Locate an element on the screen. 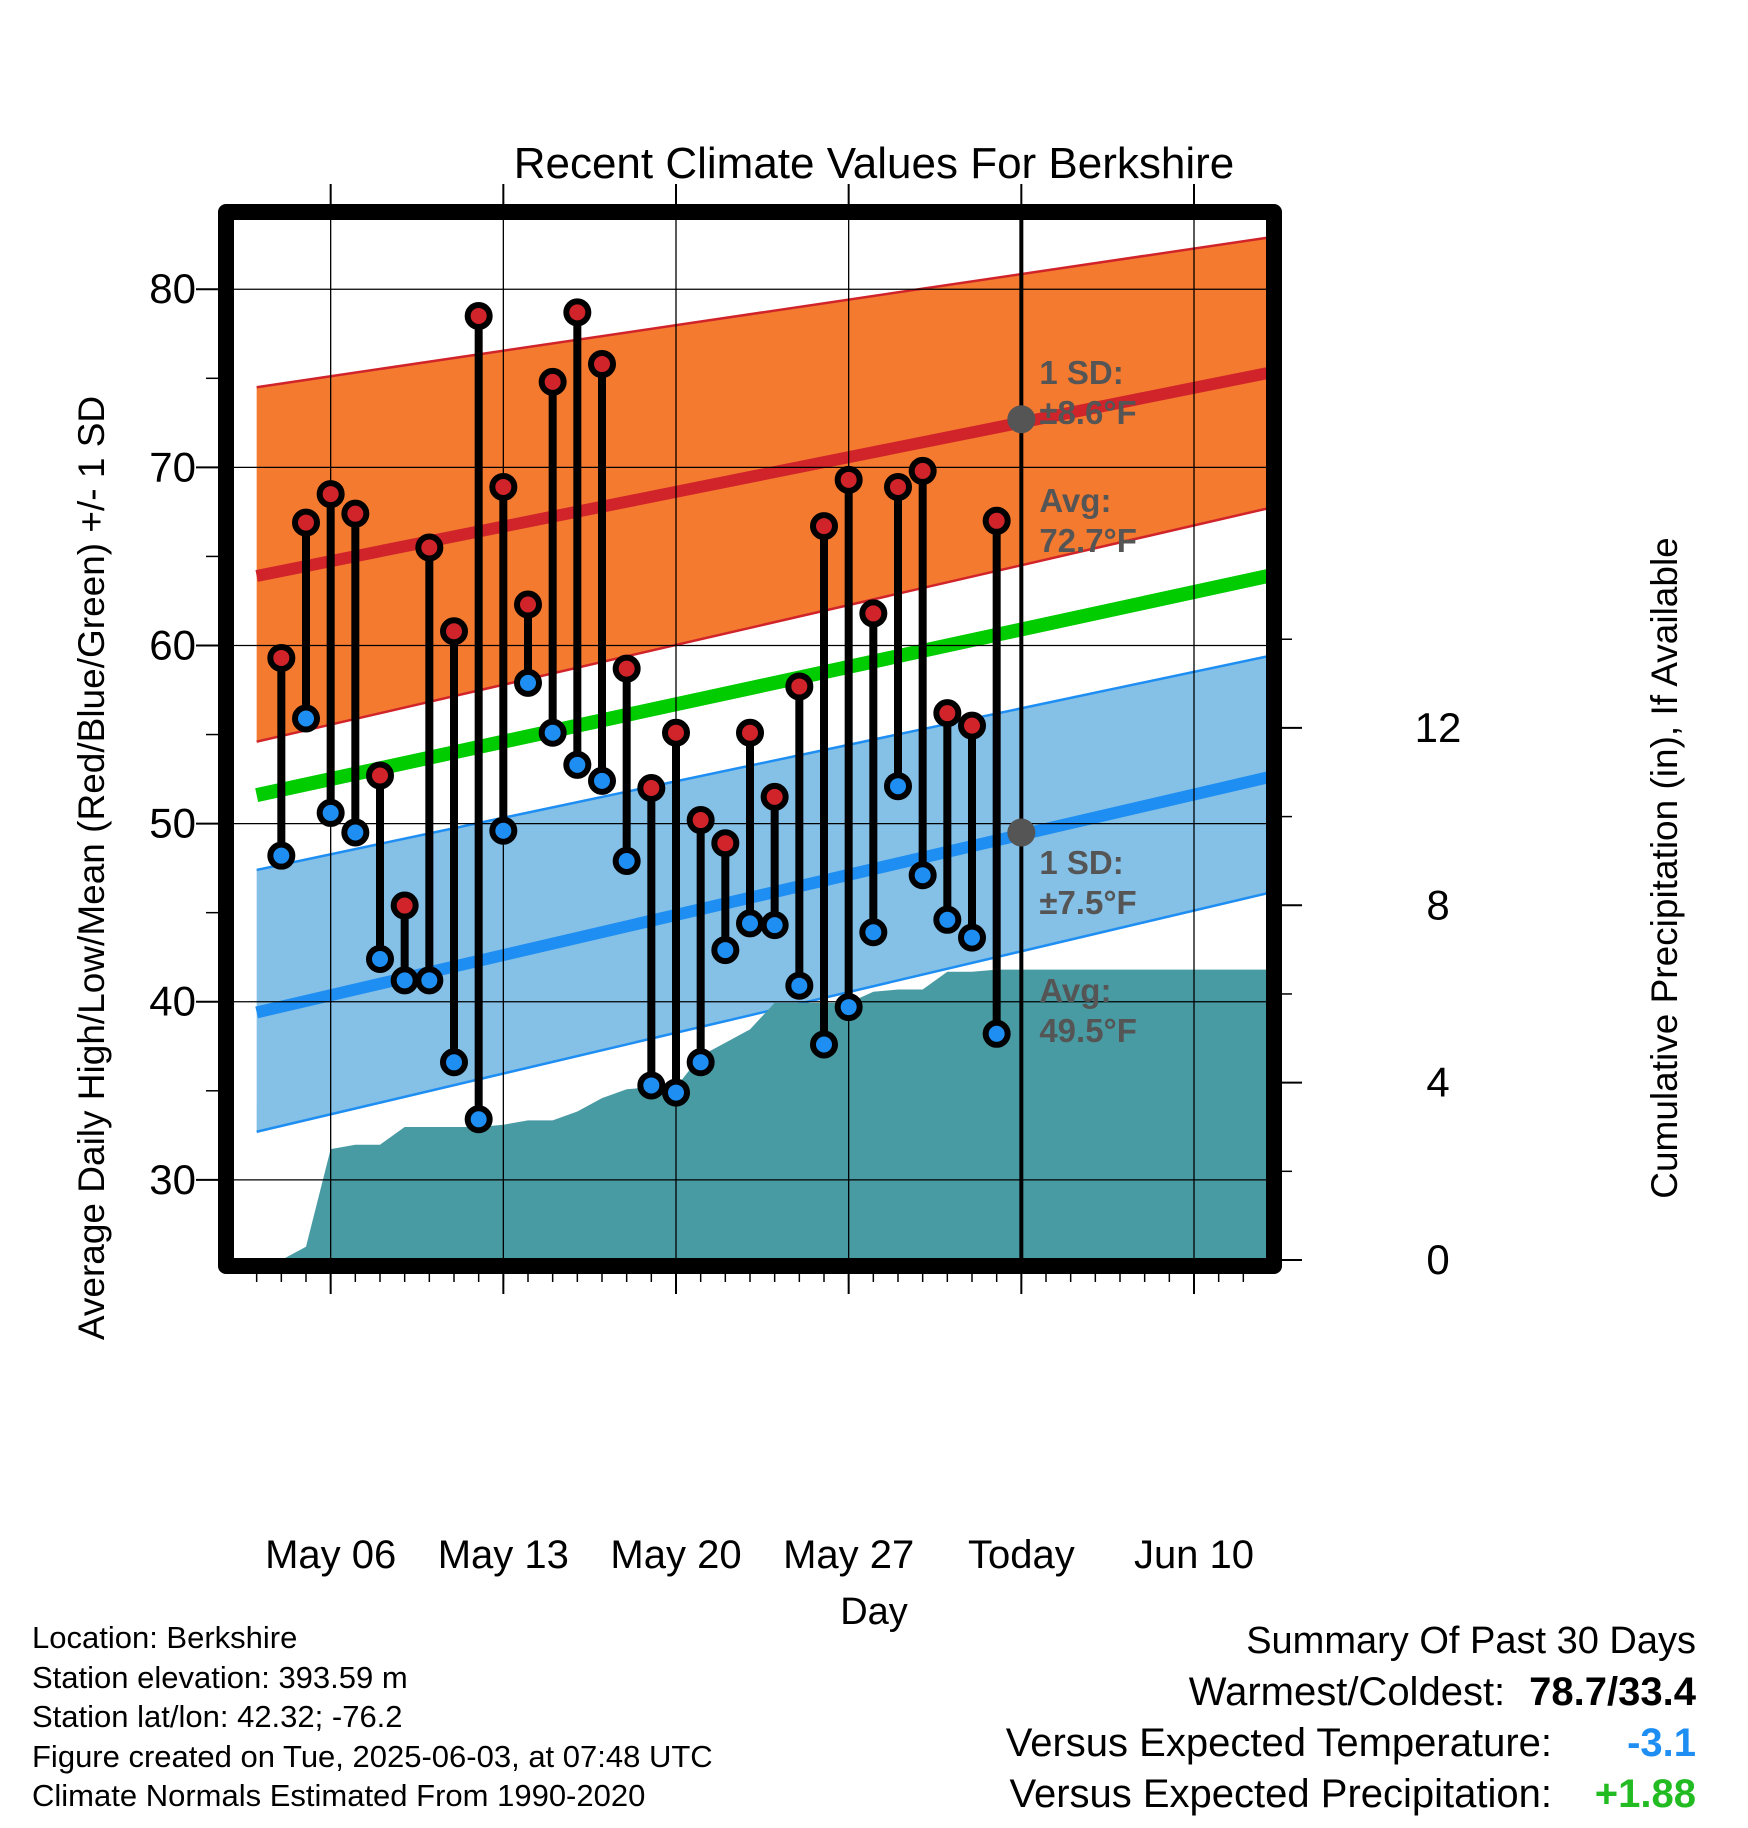 The width and height of the screenshot is (1748, 1828). low-avg-marker is located at coordinates (1021, 832).